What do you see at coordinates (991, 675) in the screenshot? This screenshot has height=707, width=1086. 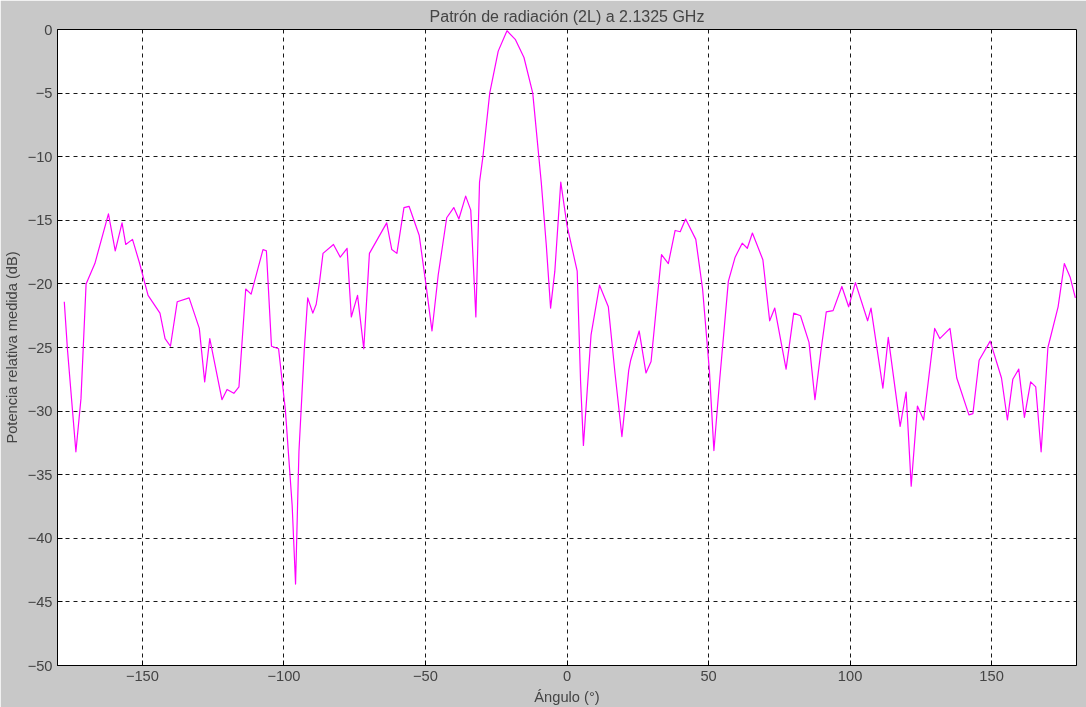 I see `x-tick-label: 150` at bounding box center [991, 675].